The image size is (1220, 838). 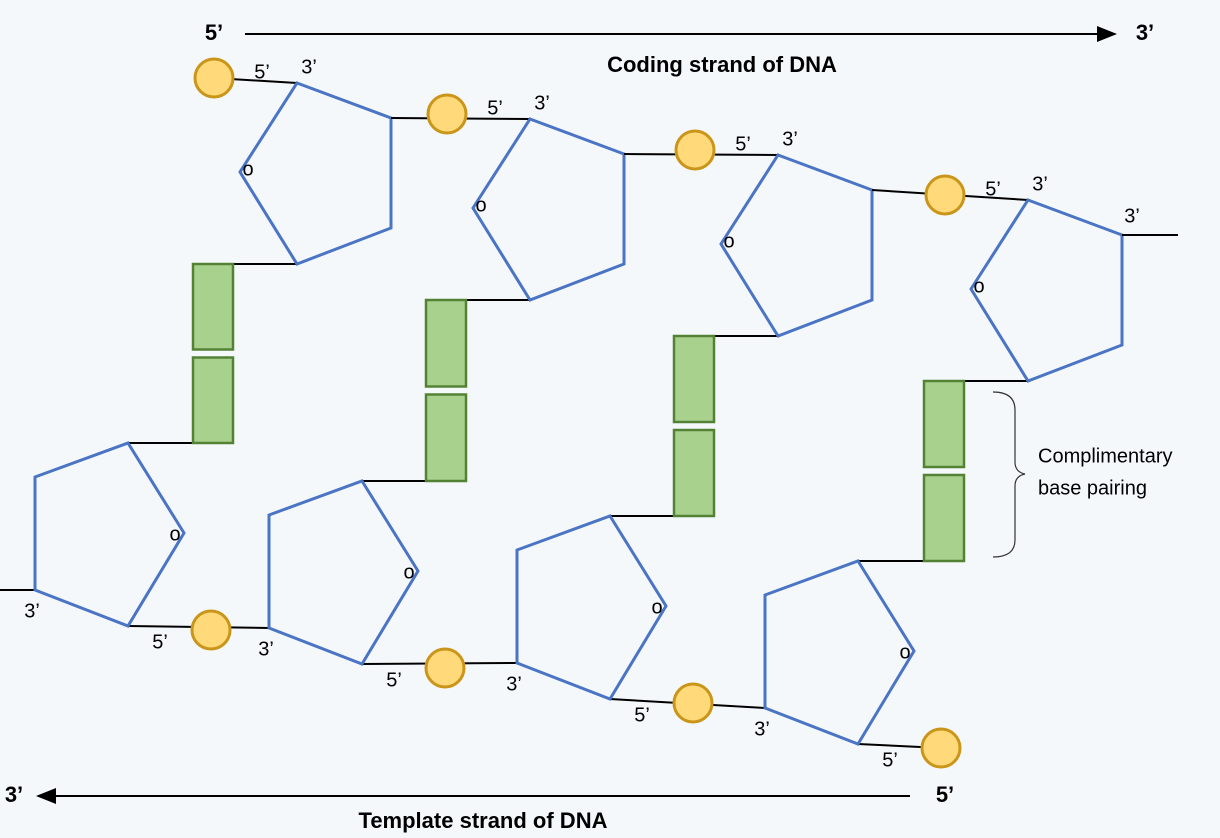 I want to click on brace, so click(x=1009, y=474).